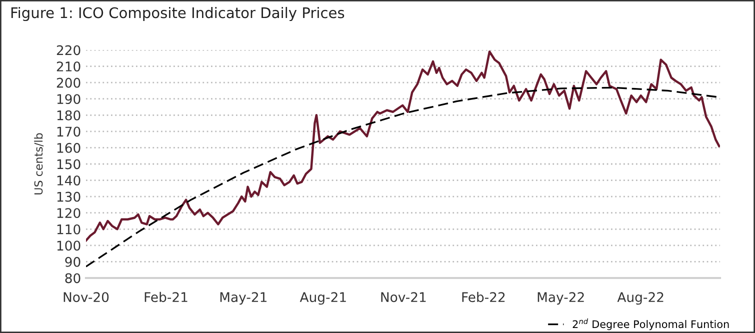 The height and width of the screenshot is (333, 755). I want to click on x-tick-label: May-22, so click(561, 298).